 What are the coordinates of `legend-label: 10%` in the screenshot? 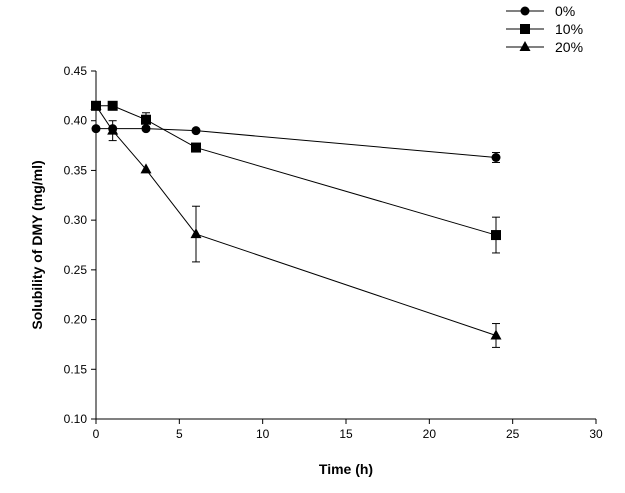 It's located at (569, 29).